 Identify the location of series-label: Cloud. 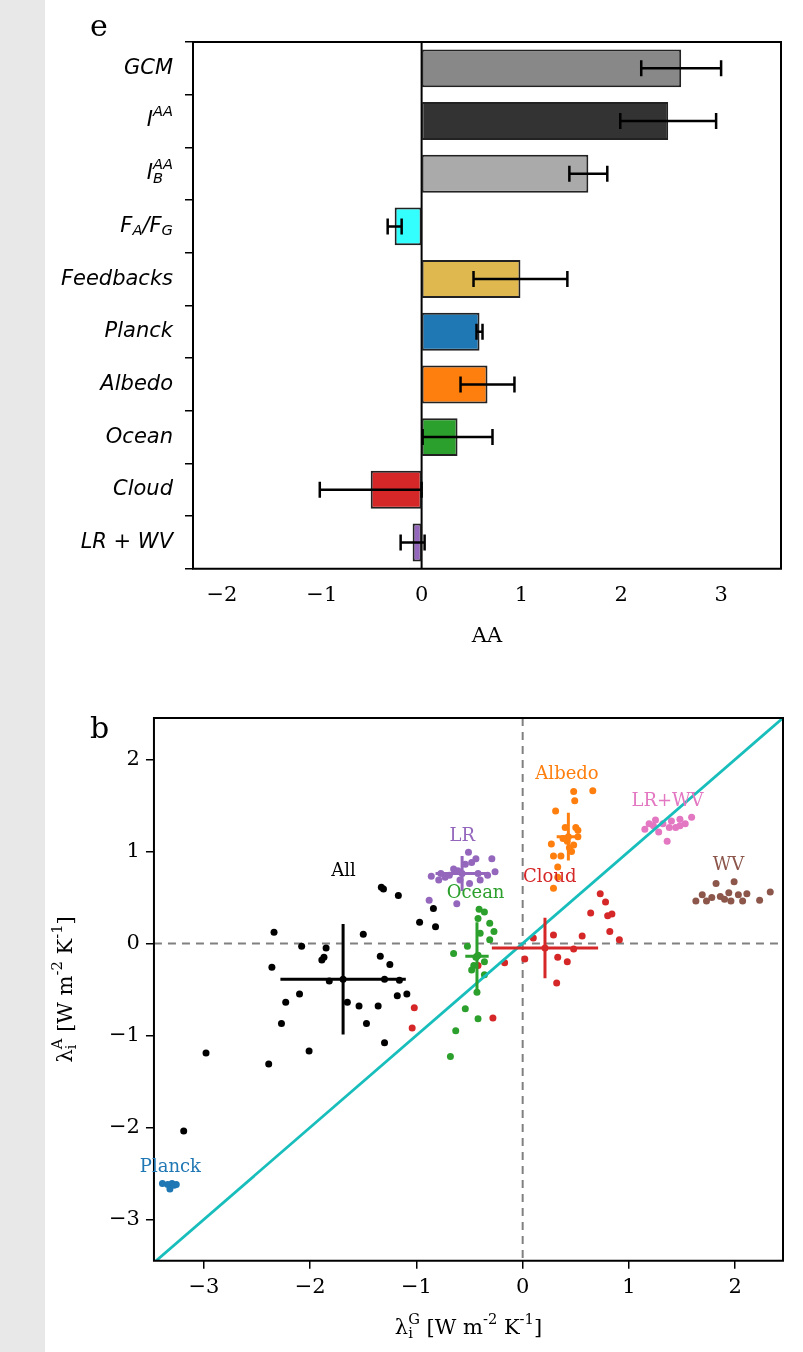
(550, 876).